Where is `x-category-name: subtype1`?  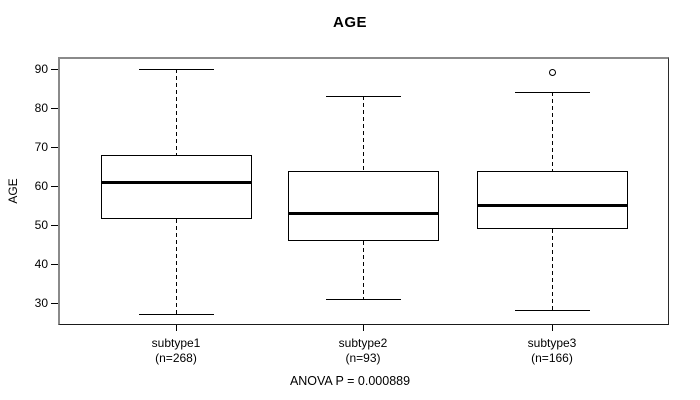
x-category-name: subtype1 is located at coordinates (176, 343).